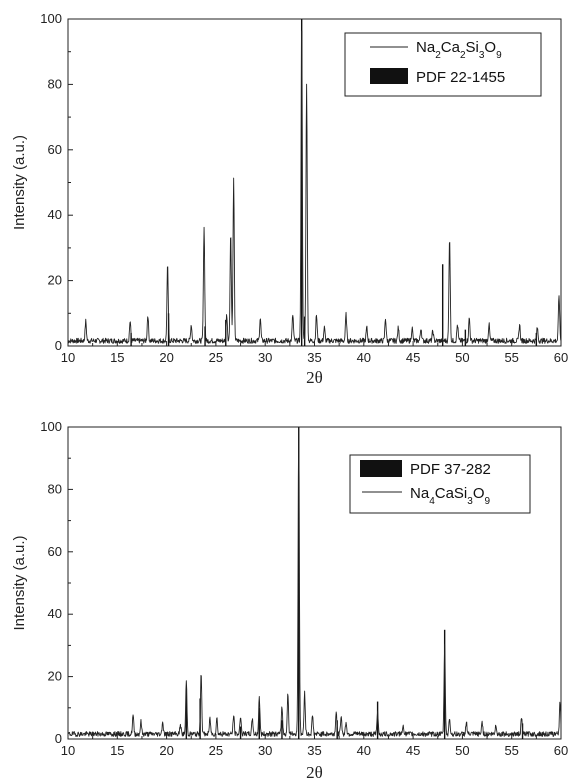 Image resolution: width=573 pixels, height=783 pixels. I want to click on x-ticks-bottom: 10 15 20 25 30 35 40 45 50 55 60, so click(314, 746).